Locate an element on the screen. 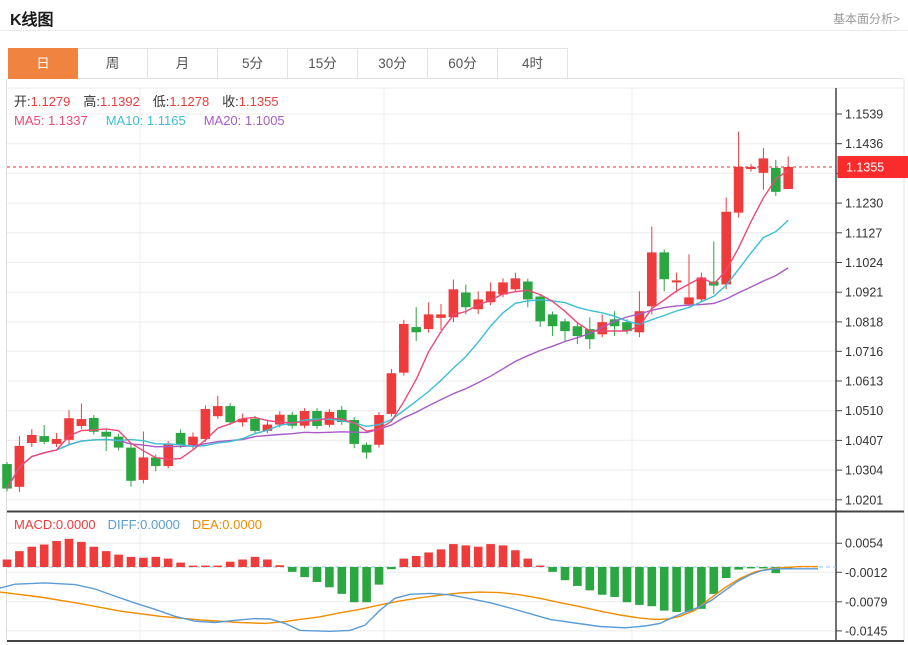 The height and width of the screenshot is (645, 908). svg-text: -0.0145 is located at coordinates (866, 631).